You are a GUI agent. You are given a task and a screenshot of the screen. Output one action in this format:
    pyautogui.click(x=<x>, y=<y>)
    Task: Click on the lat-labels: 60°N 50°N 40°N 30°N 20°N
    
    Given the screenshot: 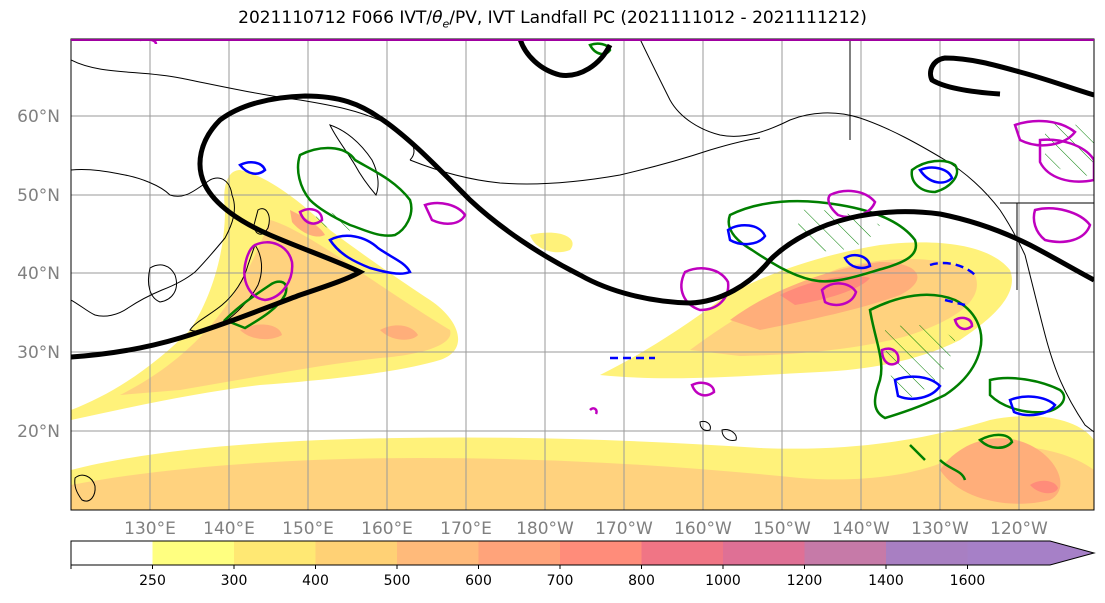 What is the action you would take?
    pyautogui.click(x=38, y=274)
    